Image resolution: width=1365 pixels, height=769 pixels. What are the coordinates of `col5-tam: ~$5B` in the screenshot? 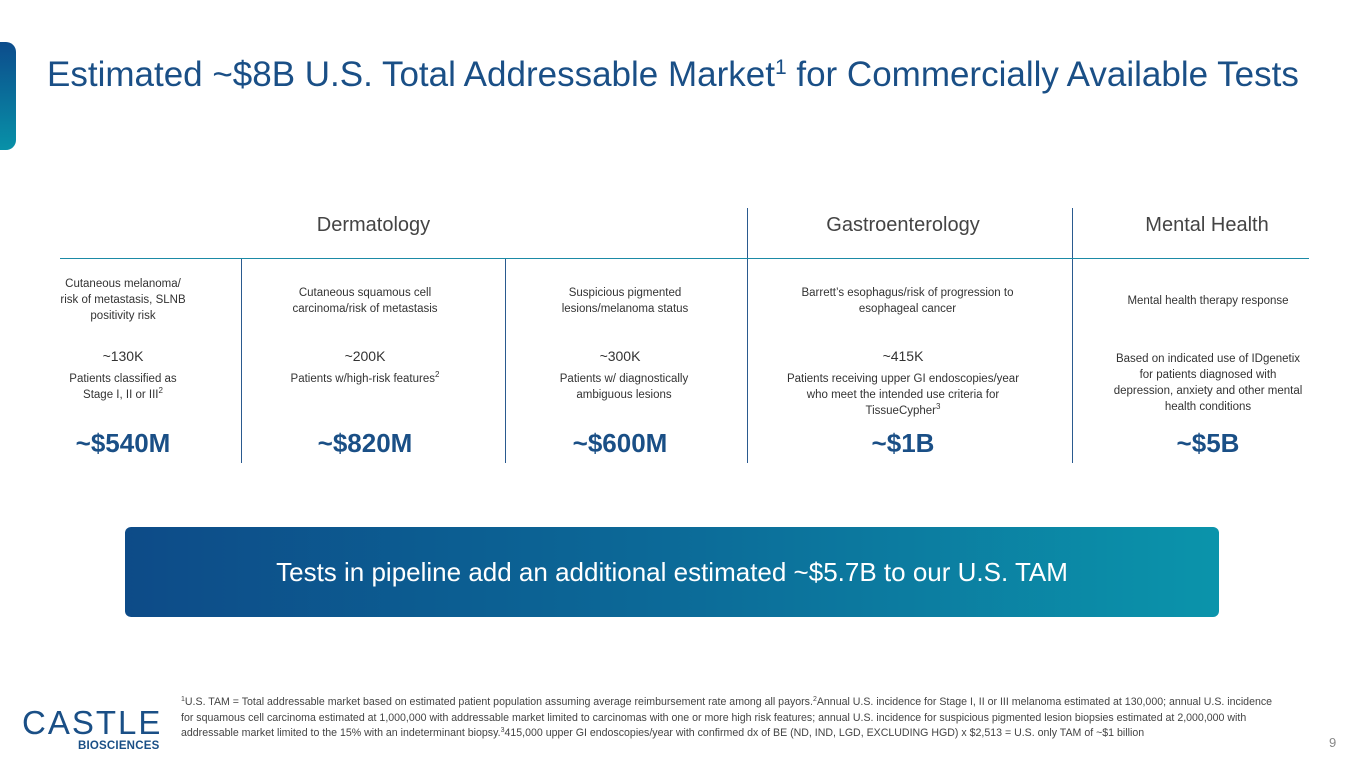 It's located at (1208, 443).